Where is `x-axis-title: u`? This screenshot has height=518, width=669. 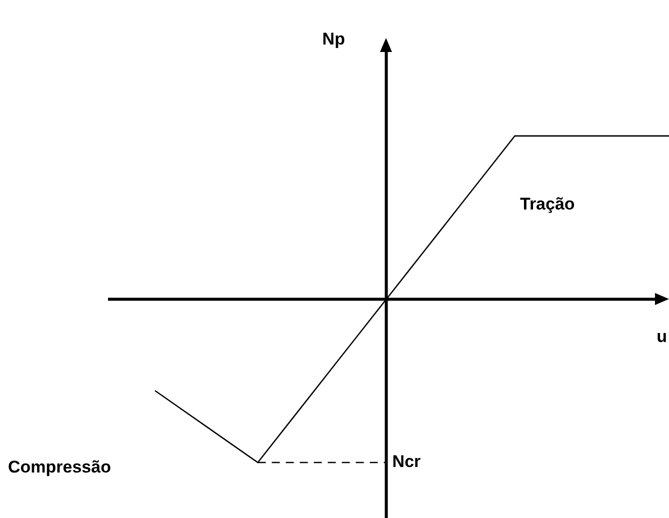
x-axis-title: u is located at coordinates (661, 336).